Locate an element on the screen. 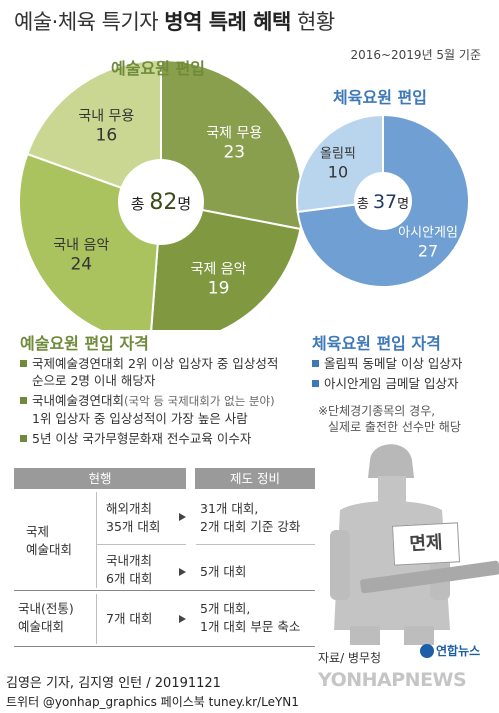 The height and width of the screenshot is (713, 499). logo-mark-icon is located at coordinates (427, 651).